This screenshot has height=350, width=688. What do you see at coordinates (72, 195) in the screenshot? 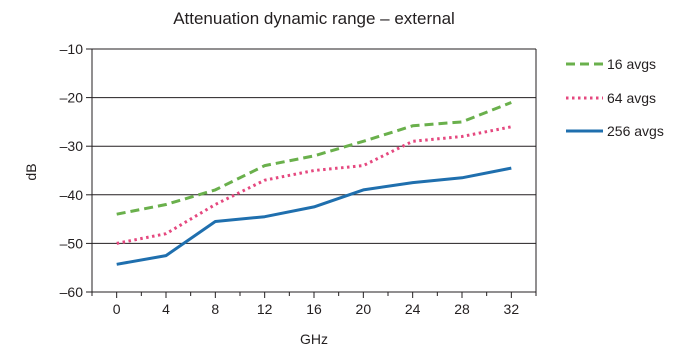
I see `y-tick-label-3: –40` at bounding box center [72, 195].